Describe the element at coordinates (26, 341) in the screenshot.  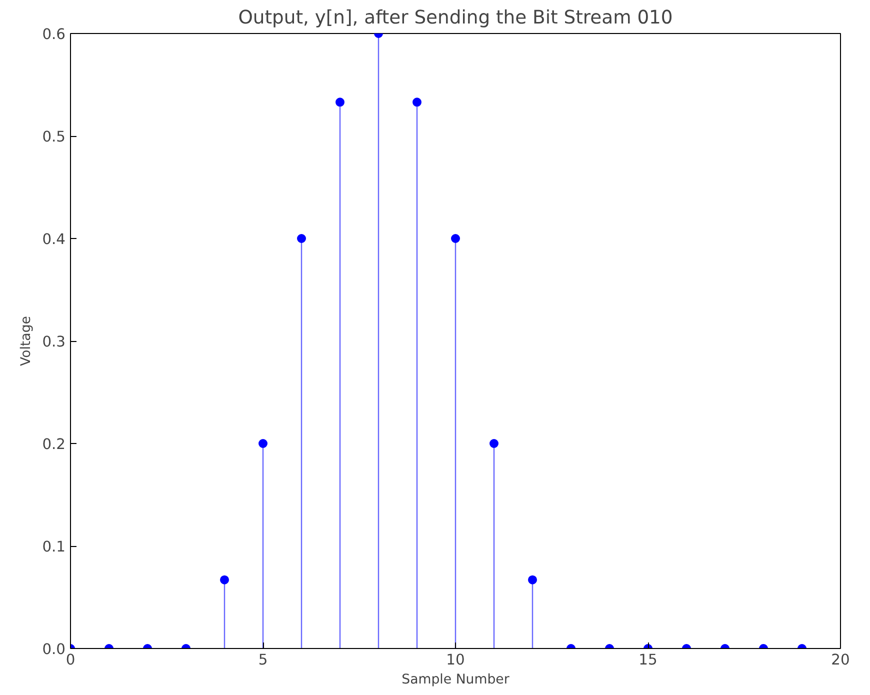
I see `y-axis-title: Voltage` at that location.